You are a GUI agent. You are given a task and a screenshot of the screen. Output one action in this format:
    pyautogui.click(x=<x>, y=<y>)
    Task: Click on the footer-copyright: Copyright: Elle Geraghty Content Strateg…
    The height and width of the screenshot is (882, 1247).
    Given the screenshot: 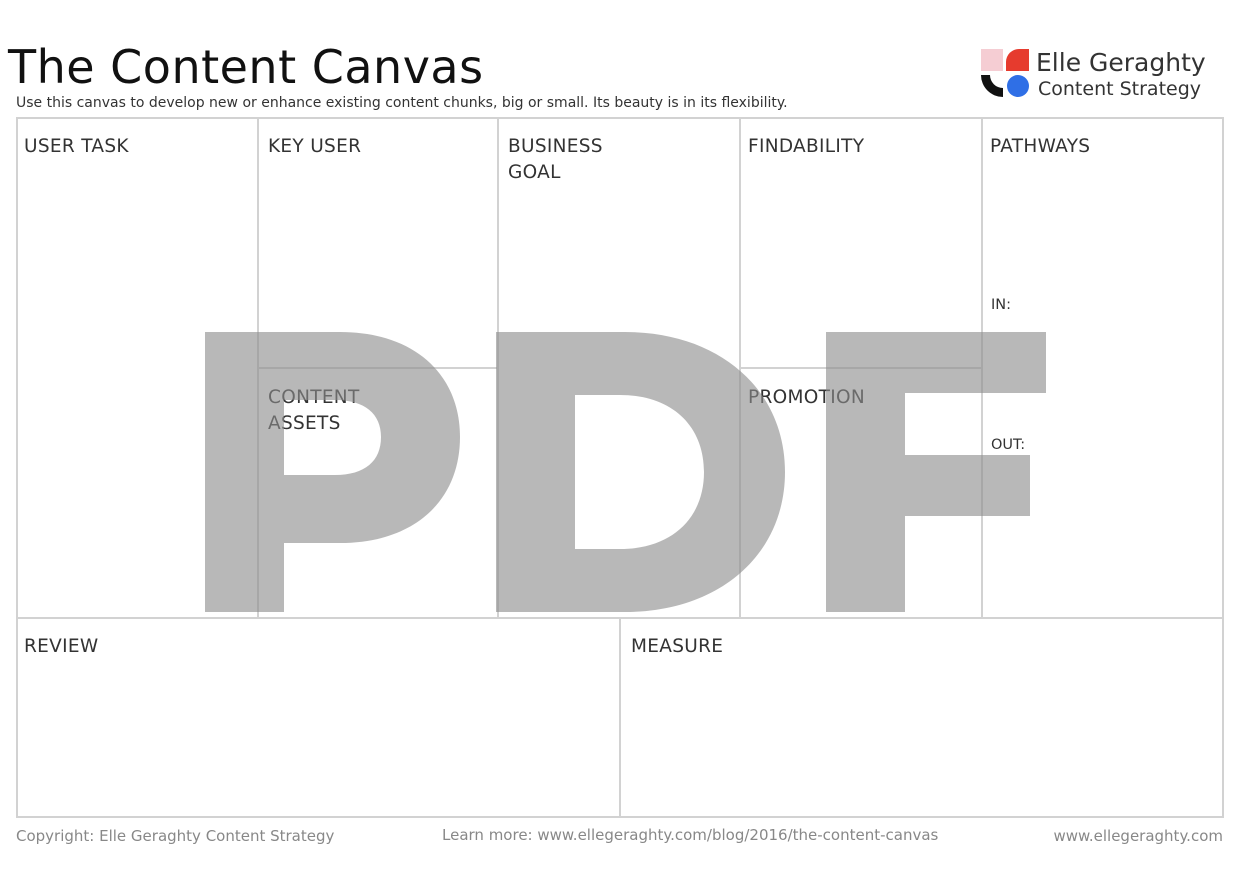 What is the action you would take?
    pyautogui.click(x=175, y=836)
    